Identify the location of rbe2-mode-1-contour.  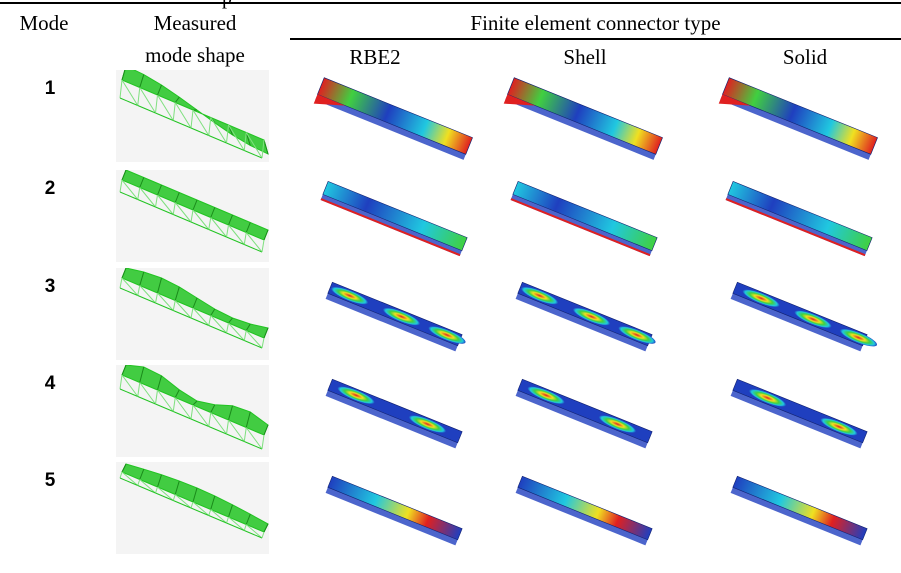
(395, 116).